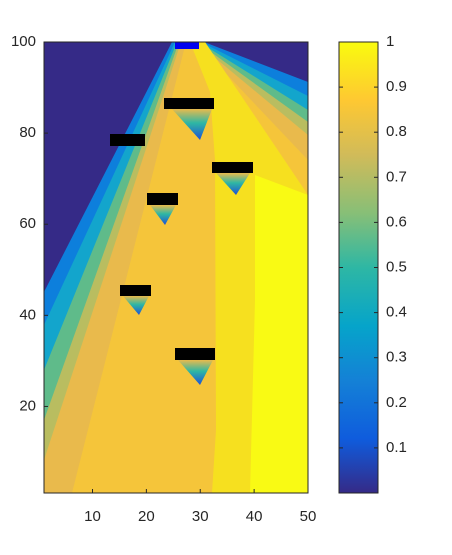 The image size is (452, 555). I want to click on y-tick-label: 40, so click(27, 314).